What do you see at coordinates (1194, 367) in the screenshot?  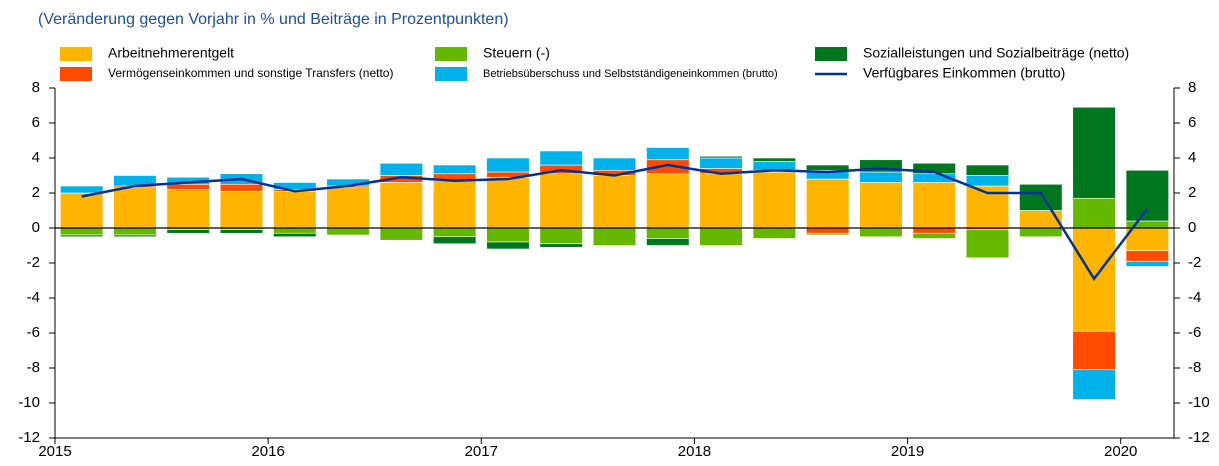 I see `y2-tick-label: -8` at bounding box center [1194, 367].